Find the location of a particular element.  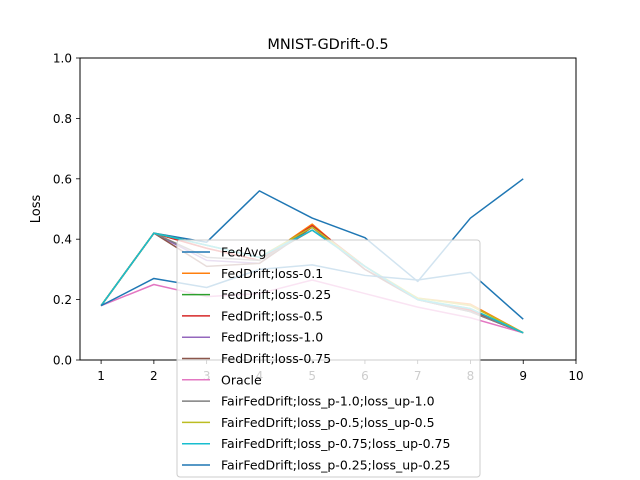

y-axis-ticks: 0.0 0.2 0.4 0.6 0.8 1.0 is located at coordinates (66, 210).